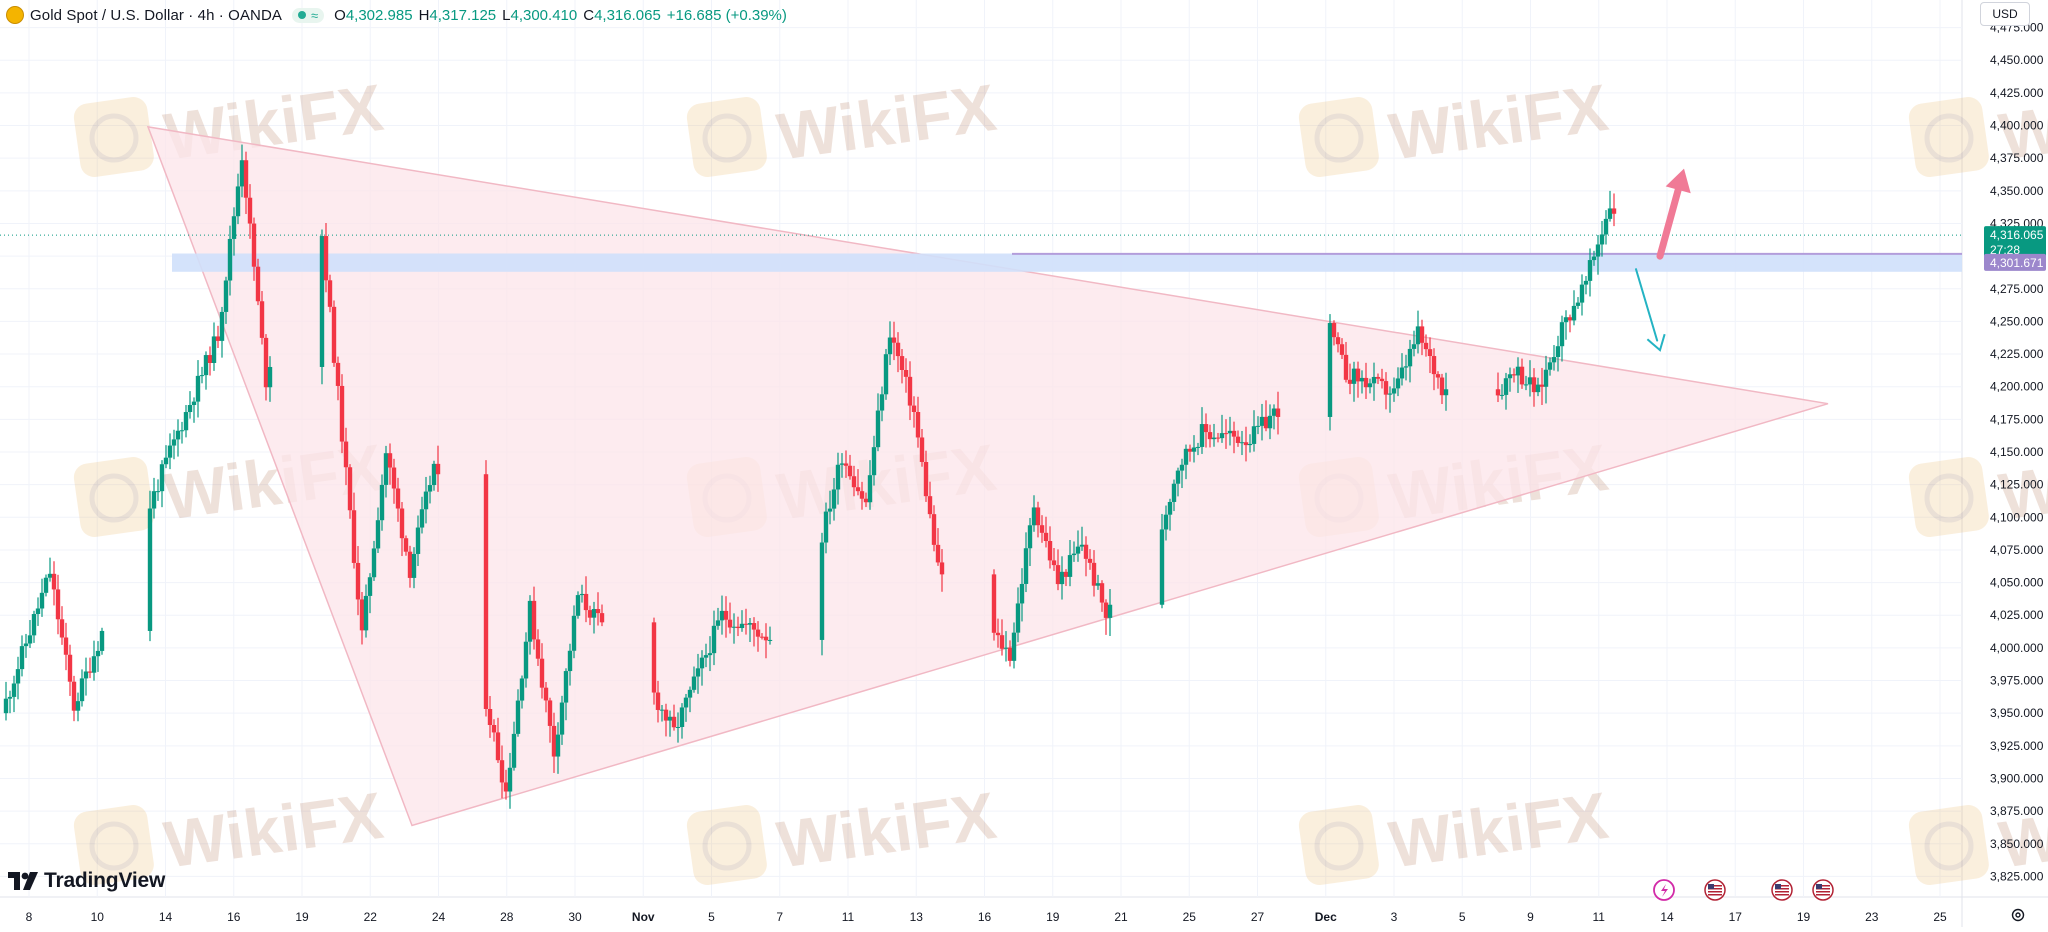 This screenshot has width=2048, height=932. Describe the element at coordinates (2005, 14) in the screenshot. I see `currency-selector: USD` at that location.